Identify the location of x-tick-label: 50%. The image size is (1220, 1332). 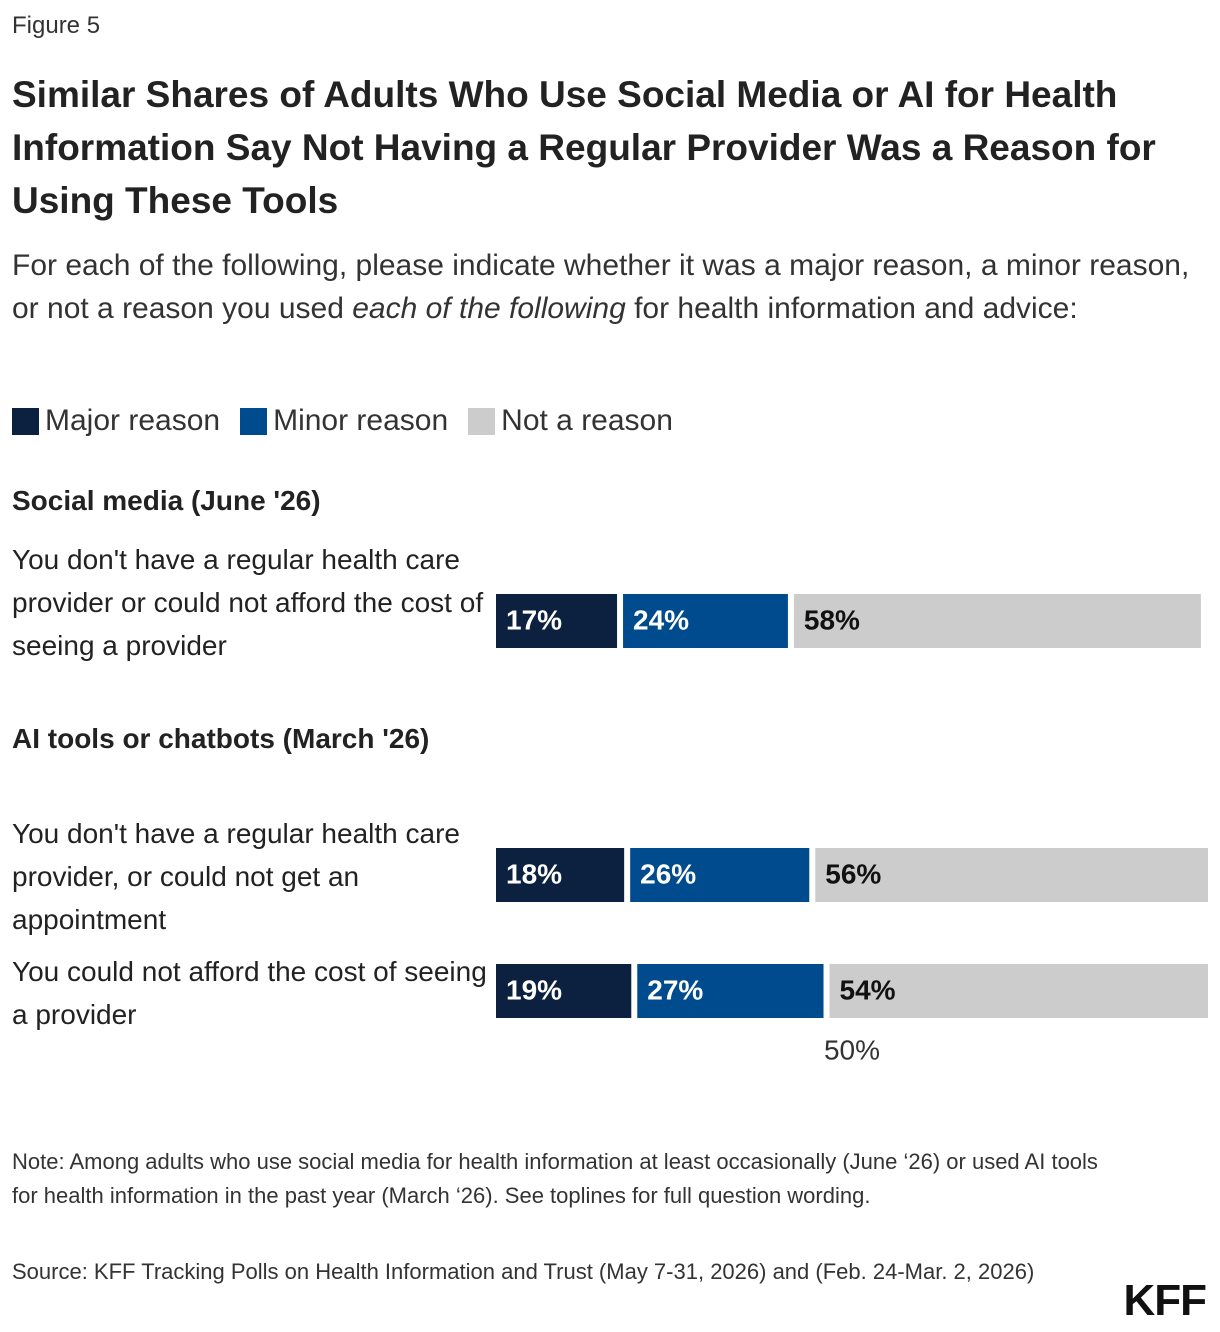
(852, 1049).